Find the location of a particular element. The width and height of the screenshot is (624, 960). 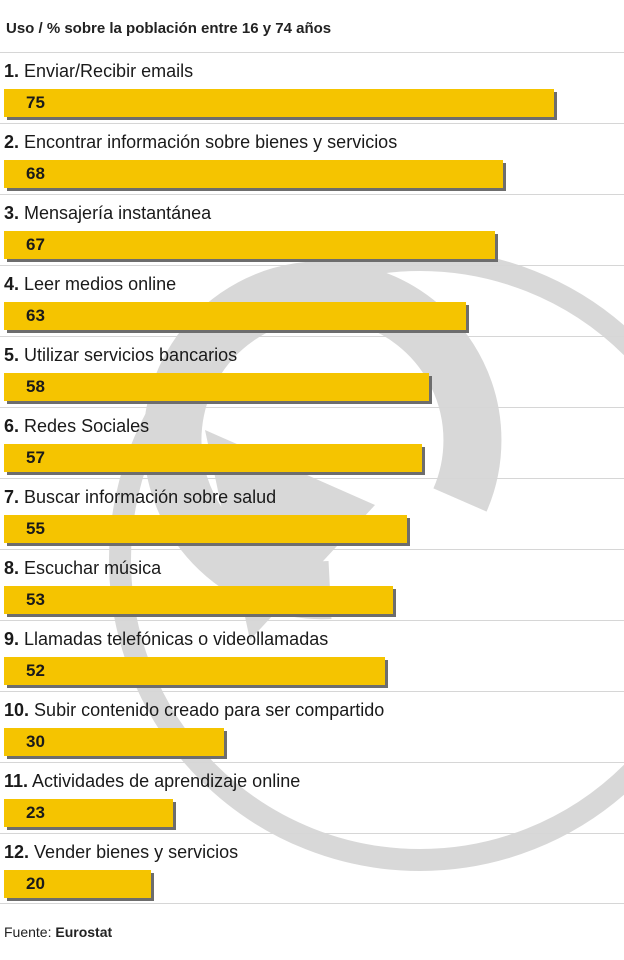

bar: 58 is located at coordinates (216, 387).